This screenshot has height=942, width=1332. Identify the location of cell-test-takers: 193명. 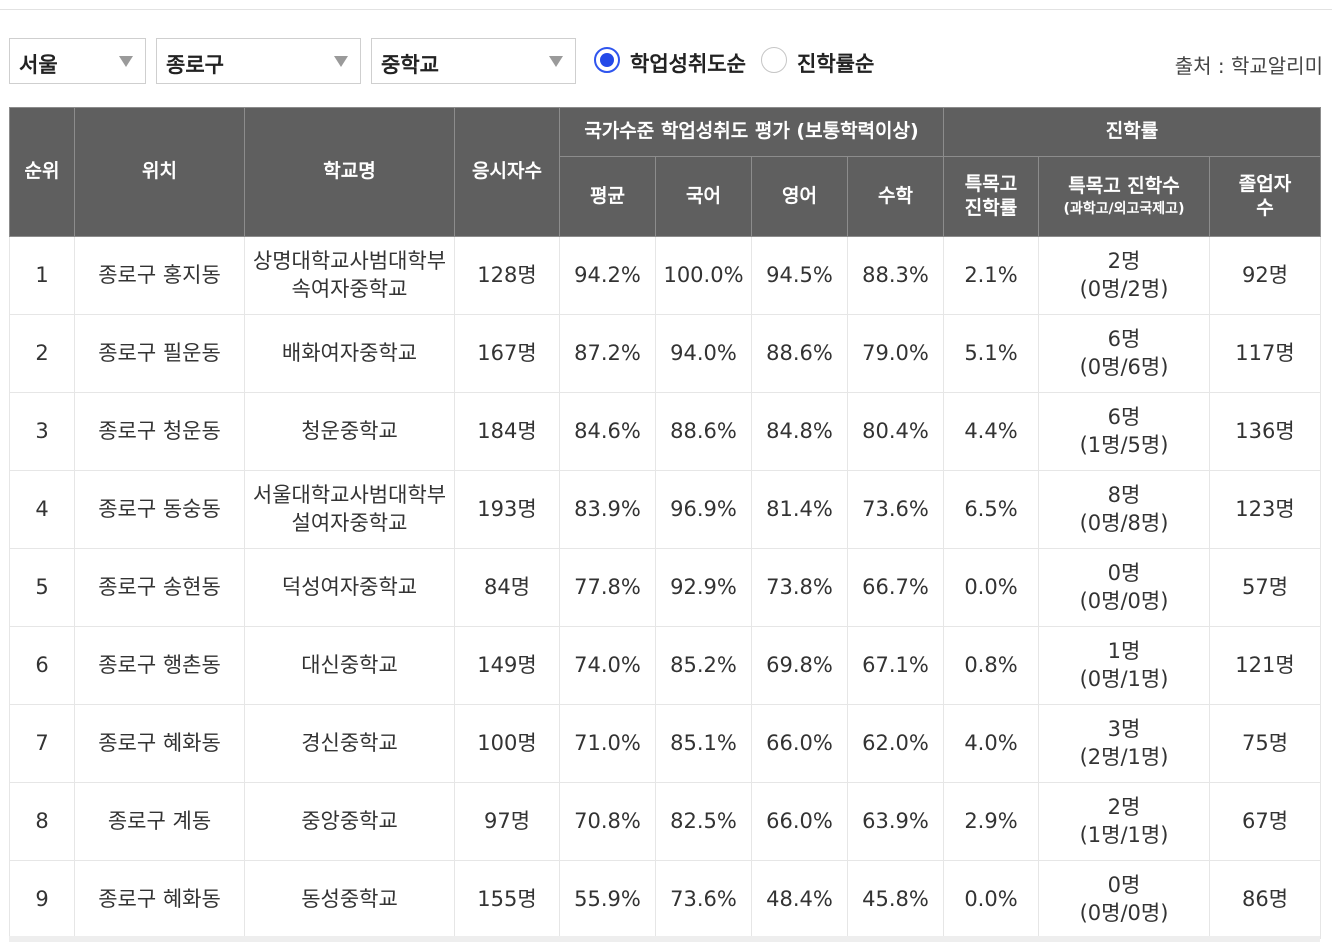
(507, 509).